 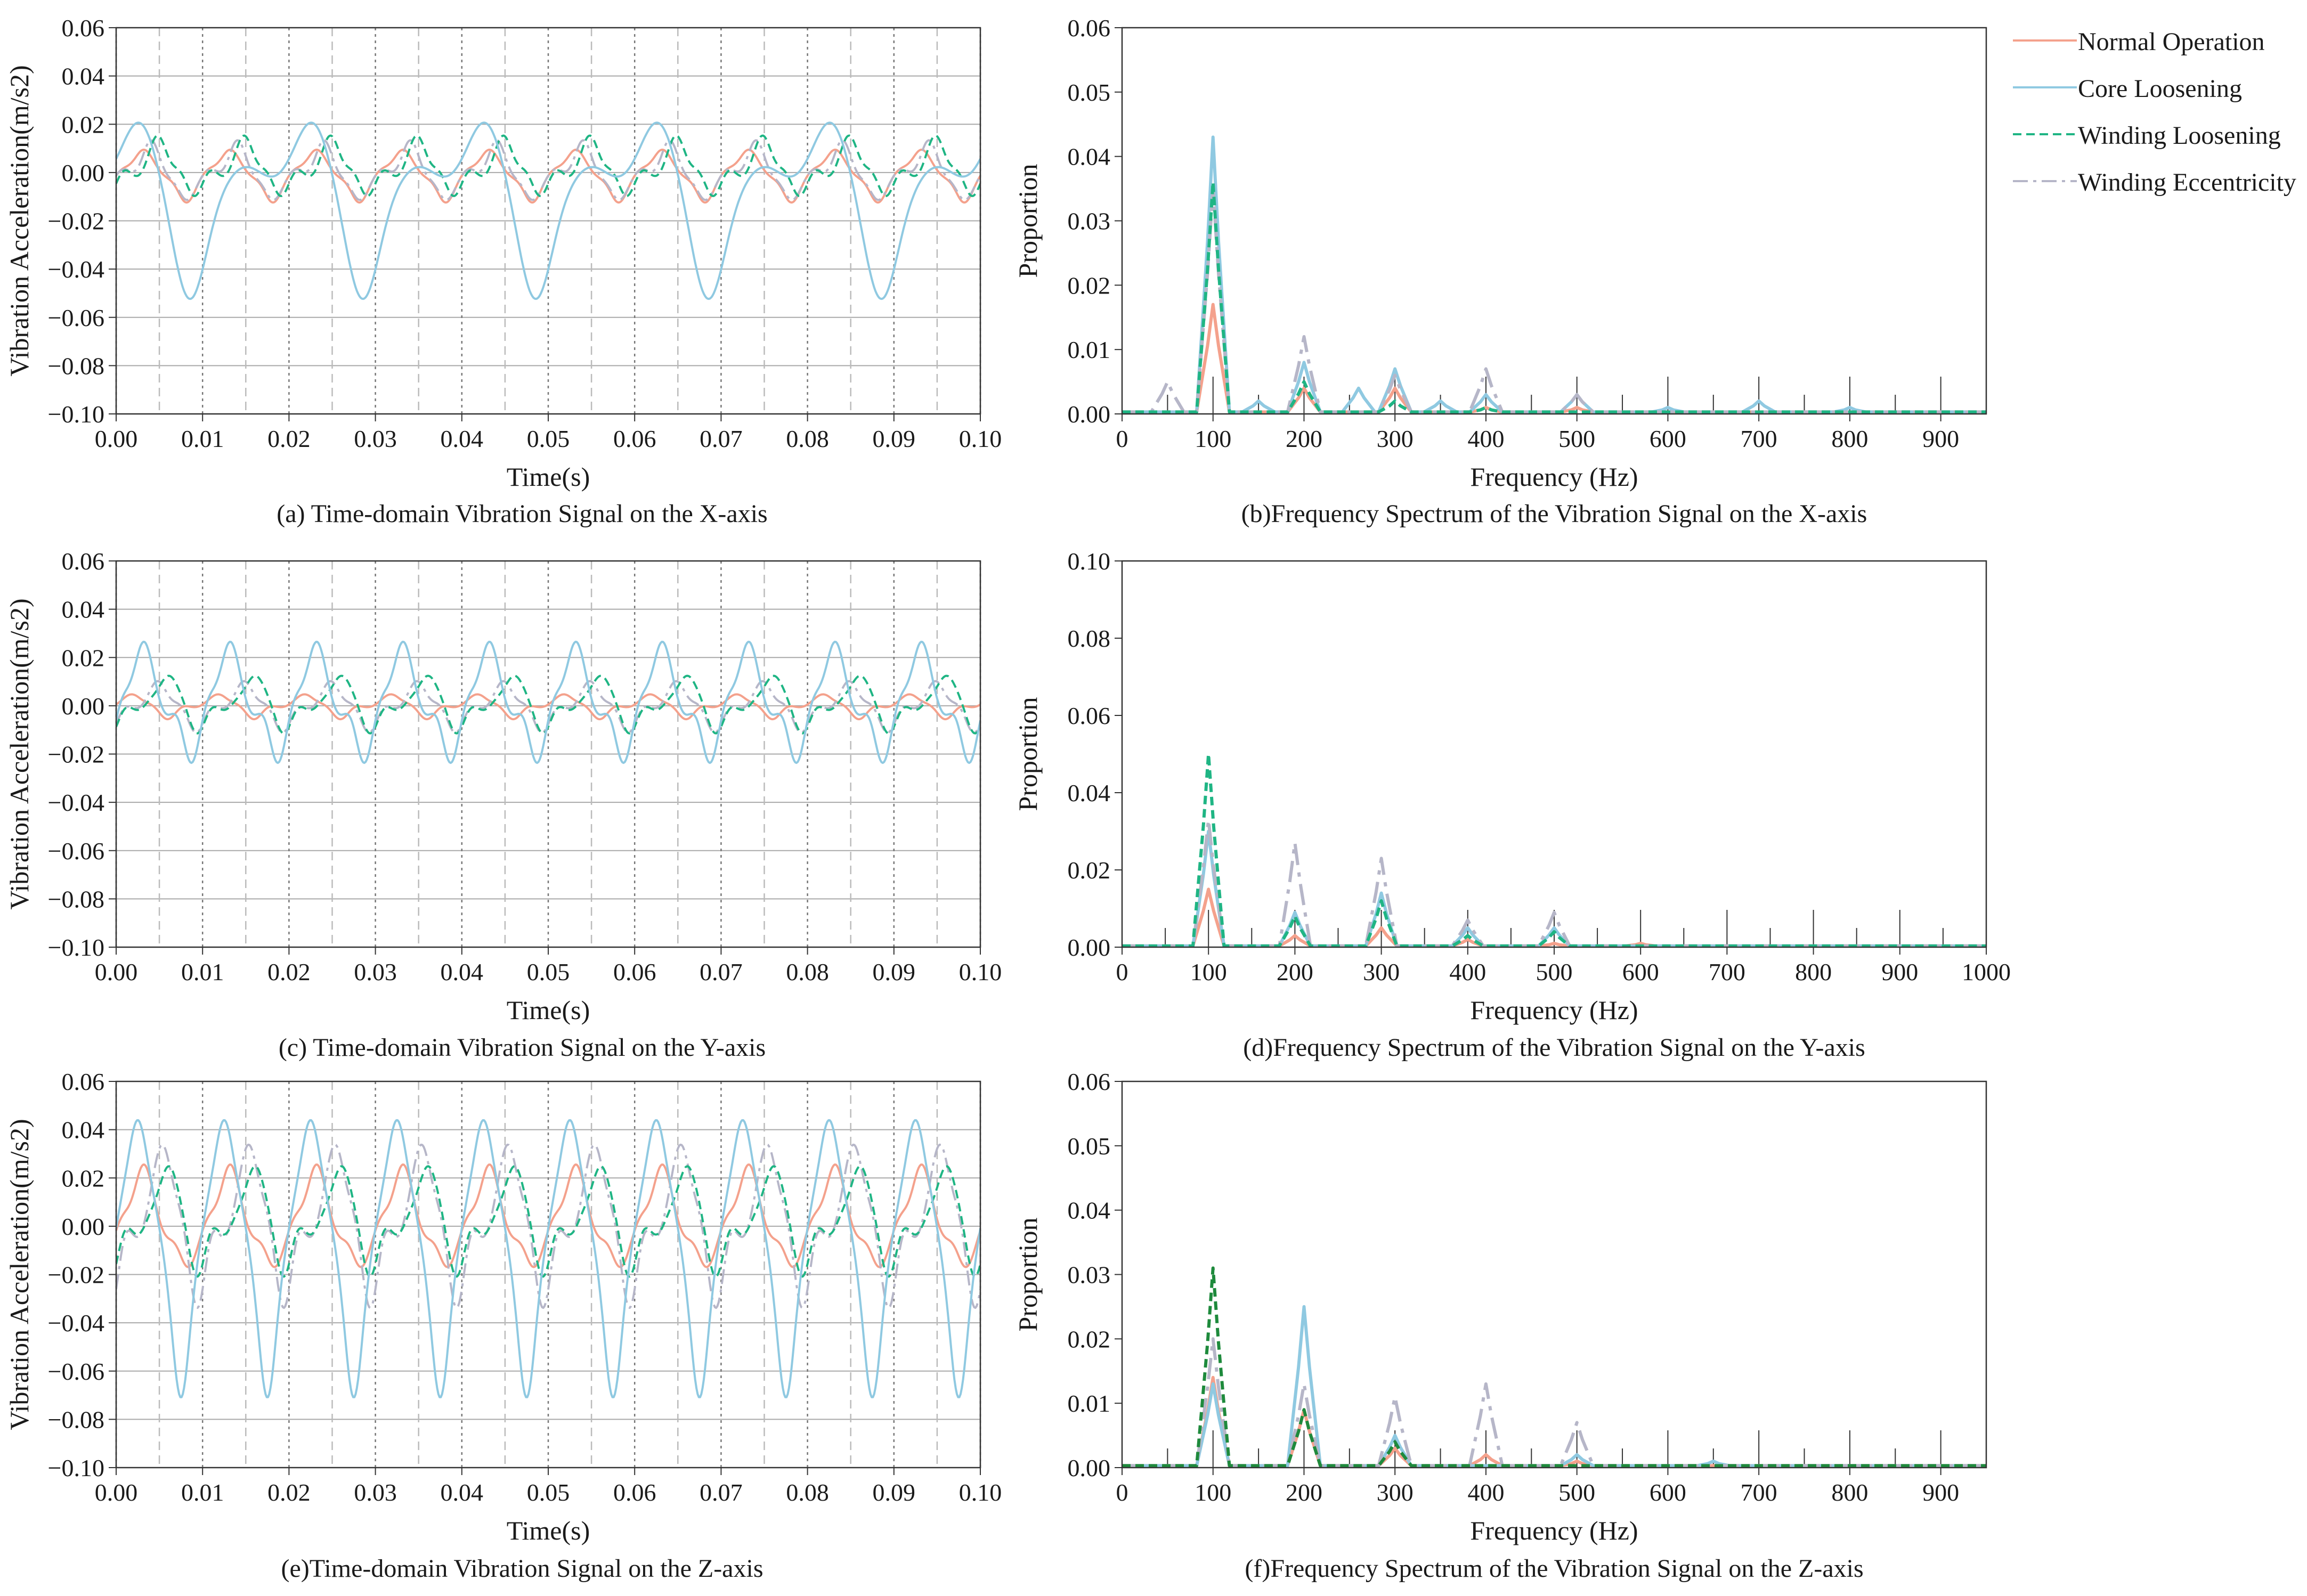 I want to click on legend-label: Normal Operation, so click(x=2171, y=42).